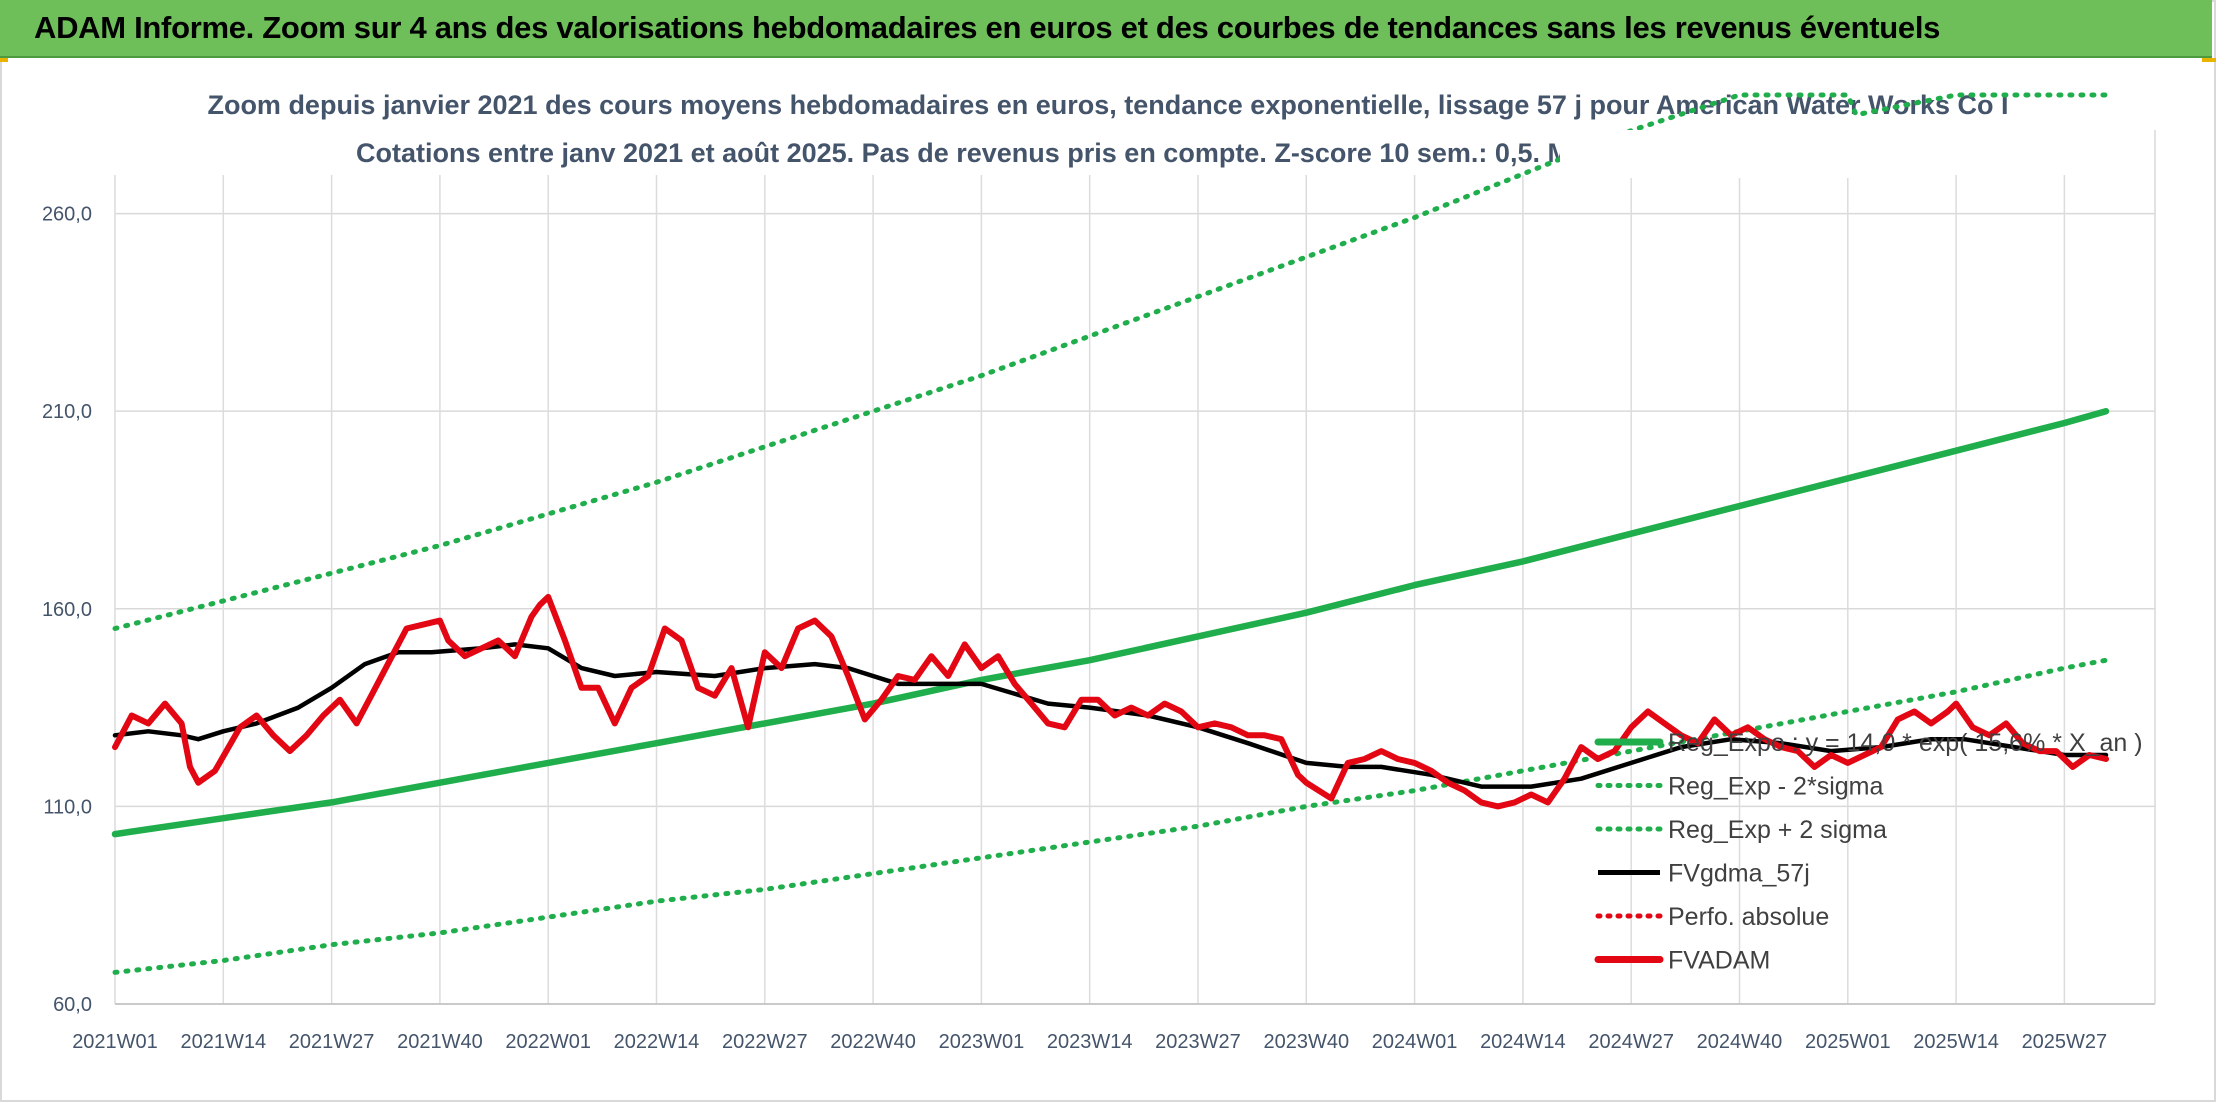 This screenshot has width=2216, height=1102. What do you see at coordinates (1775, 787) in the screenshot?
I see `legend-label-minus2: Reg_Exp - 2*sigma` at bounding box center [1775, 787].